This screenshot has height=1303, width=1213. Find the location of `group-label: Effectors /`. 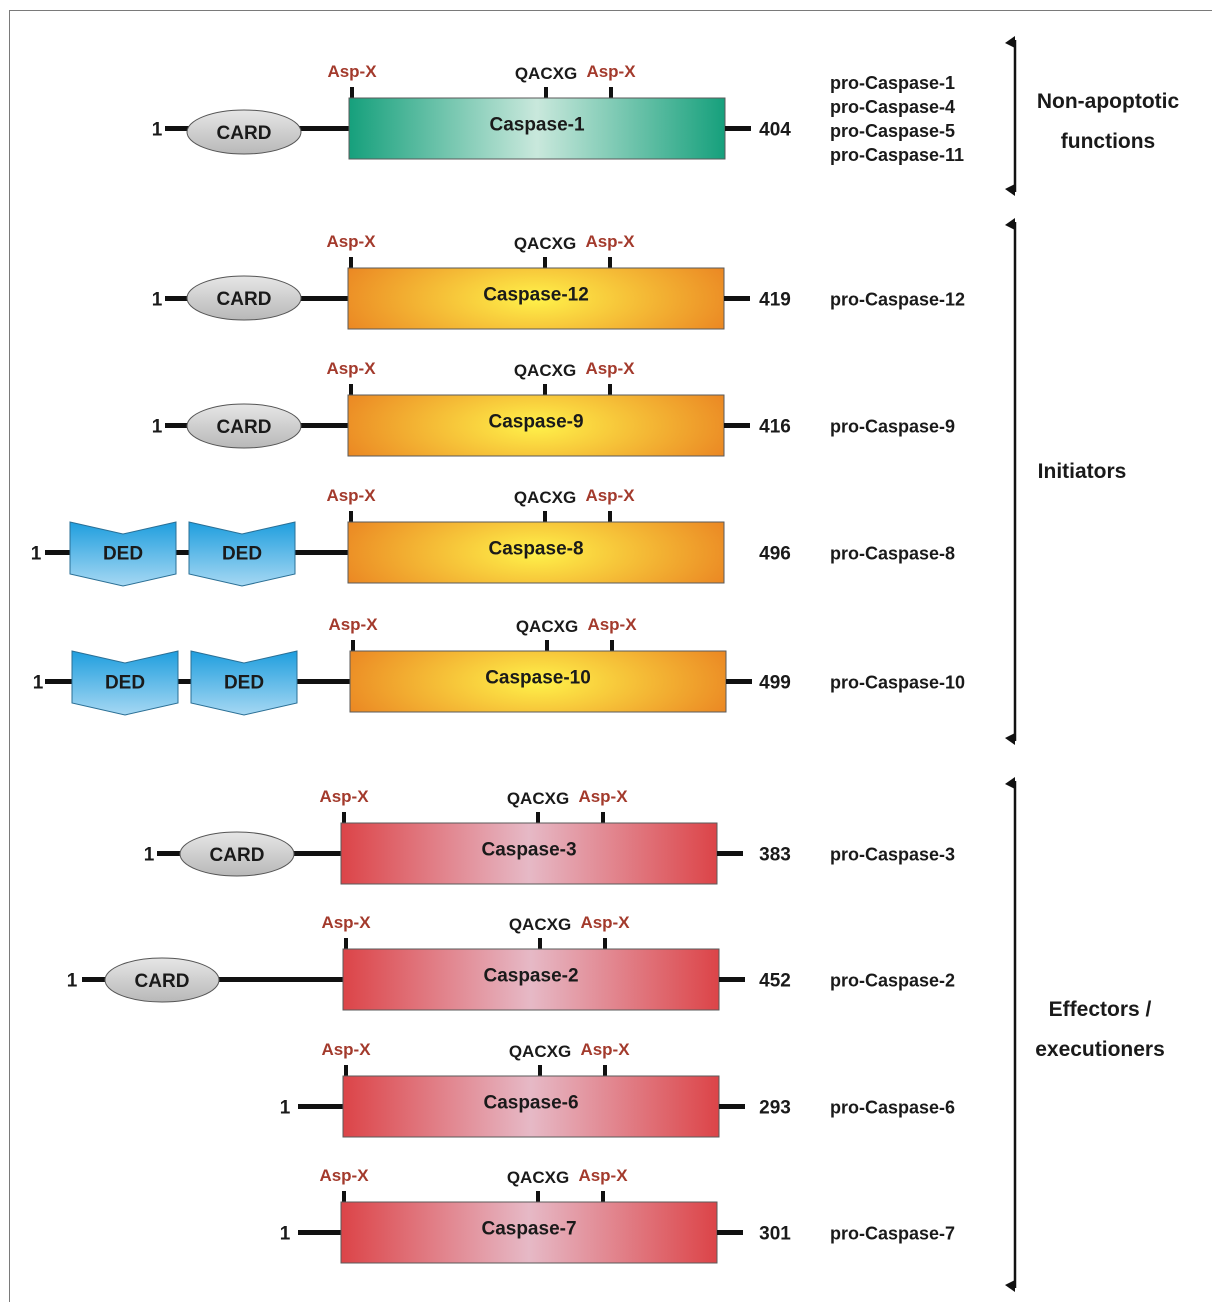

group-label: Effectors / is located at coordinates (1100, 1009).